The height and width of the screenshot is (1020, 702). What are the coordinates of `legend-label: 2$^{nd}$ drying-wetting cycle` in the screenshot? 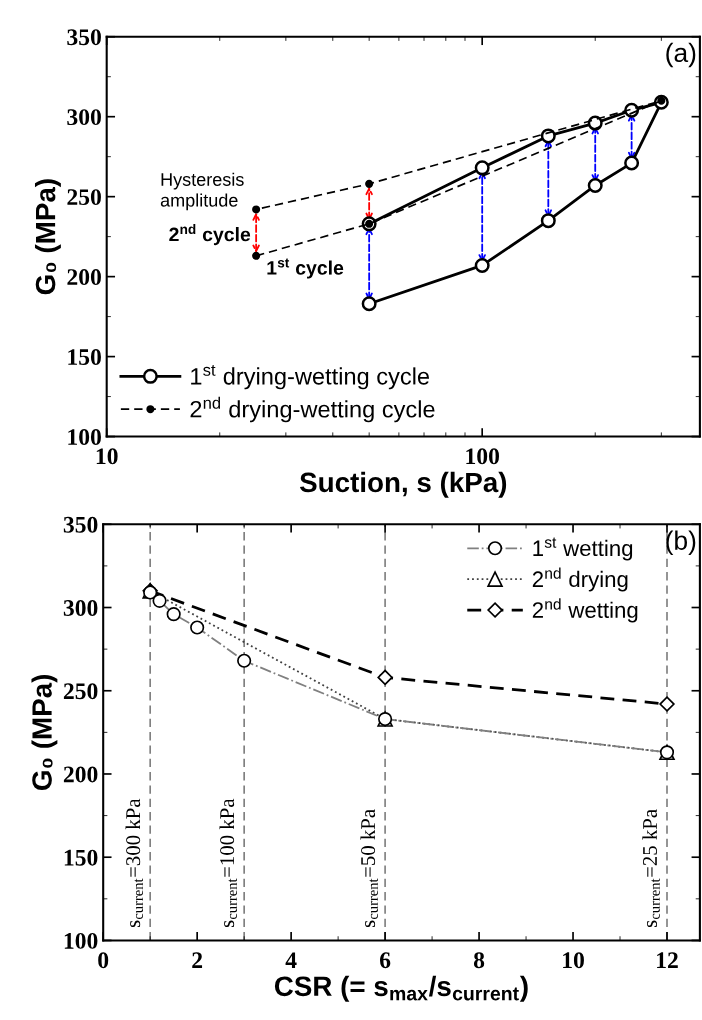 It's located at (312, 409).